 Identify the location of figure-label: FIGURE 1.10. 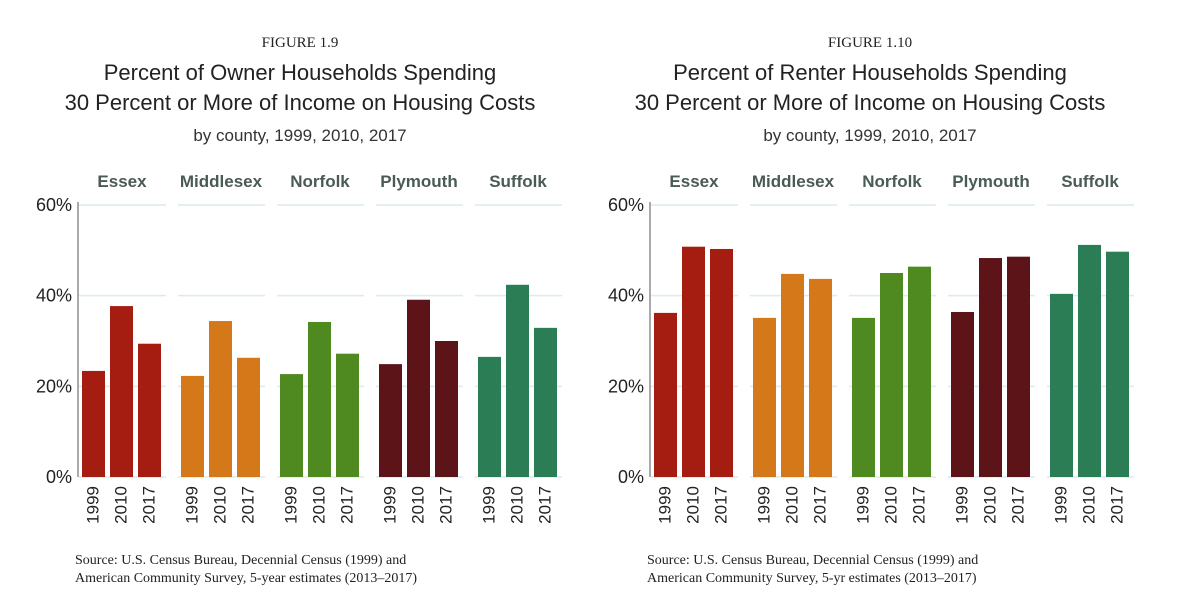
(870, 43).